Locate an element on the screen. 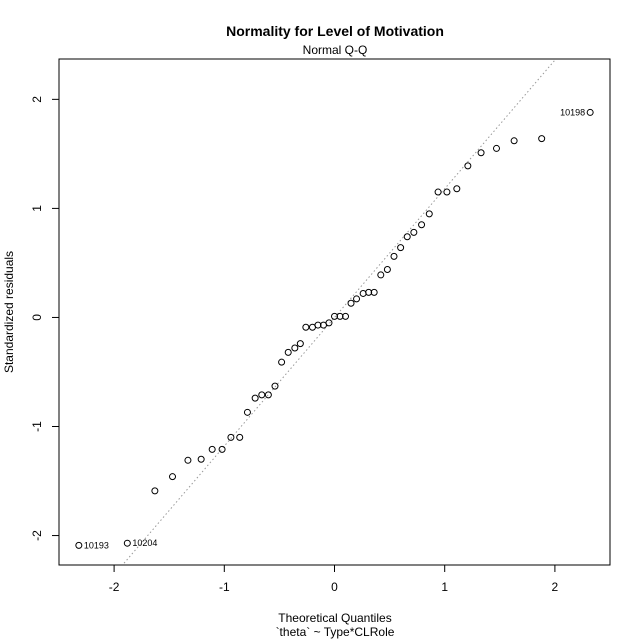 The image size is (640, 640). point-label: 10204 is located at coordinates (144, 543).